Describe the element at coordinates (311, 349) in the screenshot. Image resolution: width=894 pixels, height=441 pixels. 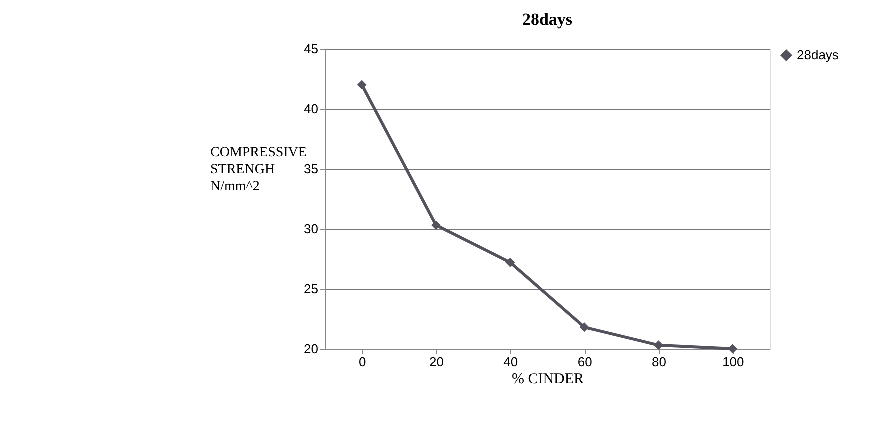
I see `y-tick-label: 20` at that location.